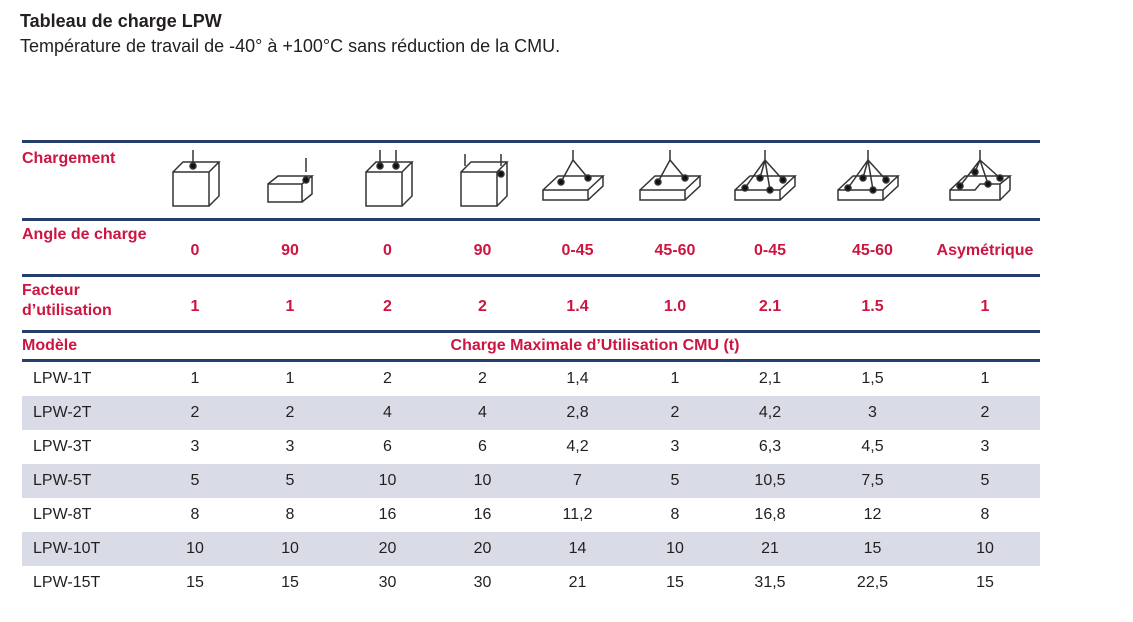 The height and width of the screenshot is (622, 1133). Describe the element at coordinates (770, 582) in the screenshot. I see `cmu-cell: 31,5` at that location.